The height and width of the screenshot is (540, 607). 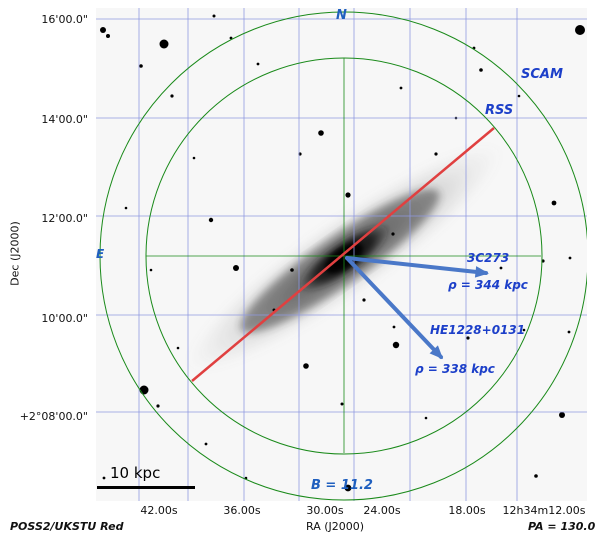 I want to click on east-label: E, so click(x=100, y=254).